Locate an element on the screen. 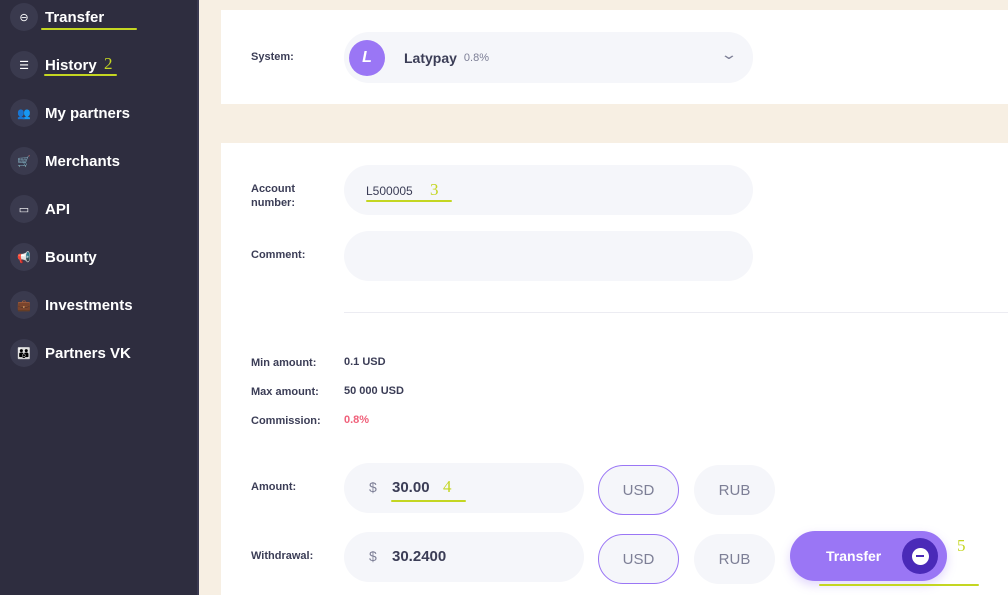 The height and width of the screenshot is (595, 1008). withdrawal-currency-rub: RUB is located at coordinates (734, 559).